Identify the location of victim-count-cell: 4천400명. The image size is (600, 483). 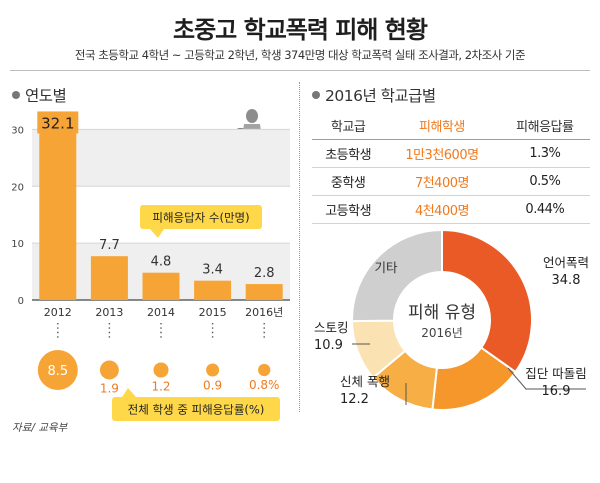
(442, 209).